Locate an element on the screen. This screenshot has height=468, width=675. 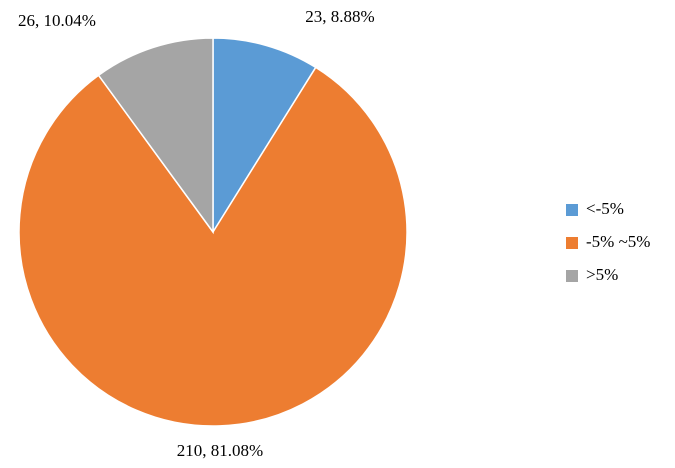
data-label: 23, 8.88% is located at coordinates (339, 16).